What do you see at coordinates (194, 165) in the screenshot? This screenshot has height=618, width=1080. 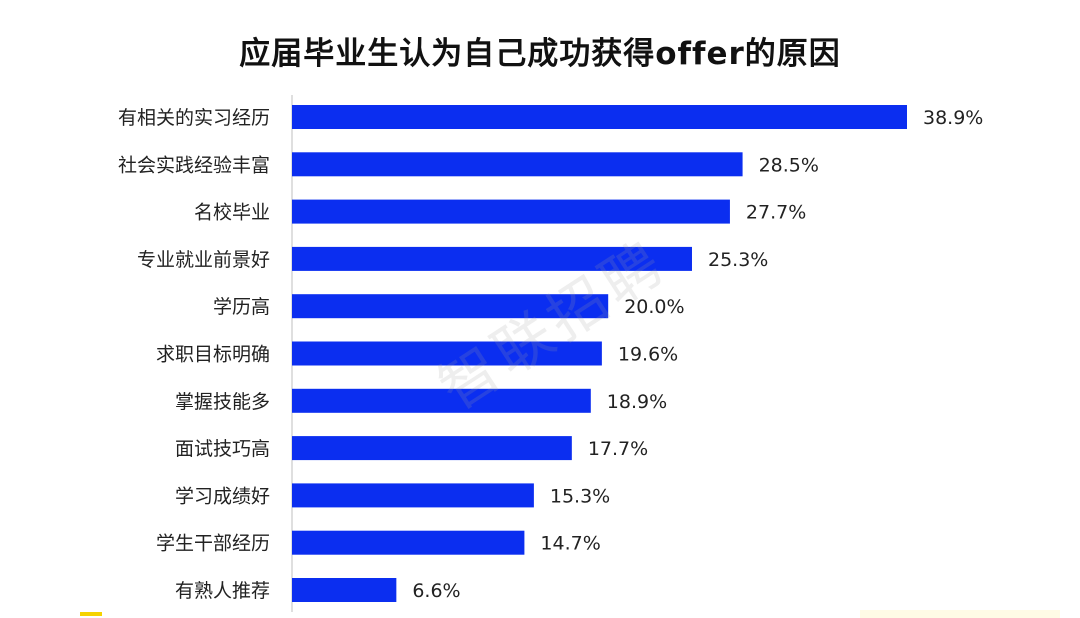 I see `category-label: 社会实践经验丰富` at bounding box center [194, 165].